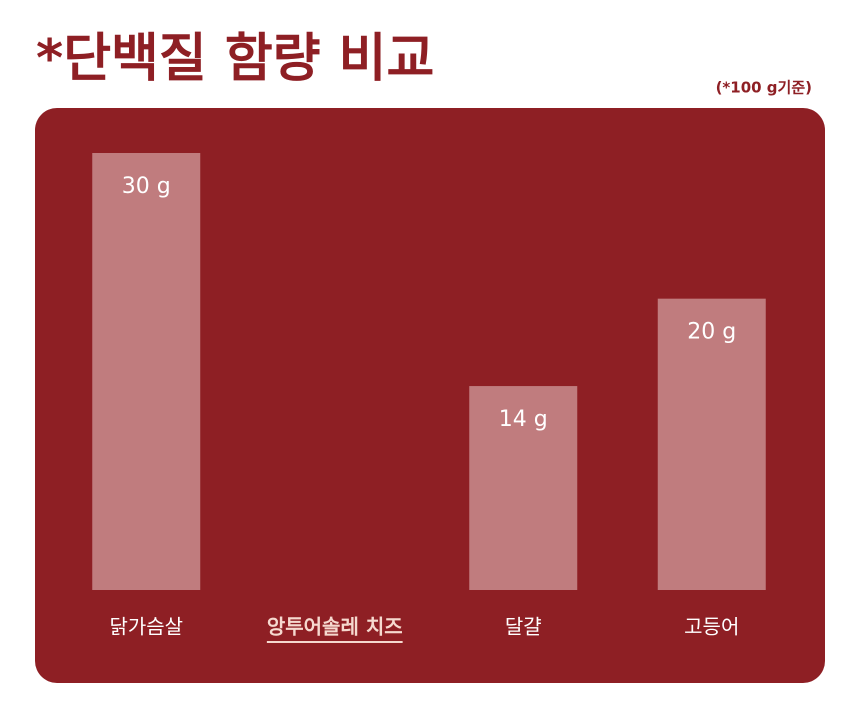 Image resolution: width=860 pixels, height=708 pixels. What do you see at coordinates (711, 627) in the screenshot?
I see `x-tick-label: 고등어` at bounding box center [711, 627].